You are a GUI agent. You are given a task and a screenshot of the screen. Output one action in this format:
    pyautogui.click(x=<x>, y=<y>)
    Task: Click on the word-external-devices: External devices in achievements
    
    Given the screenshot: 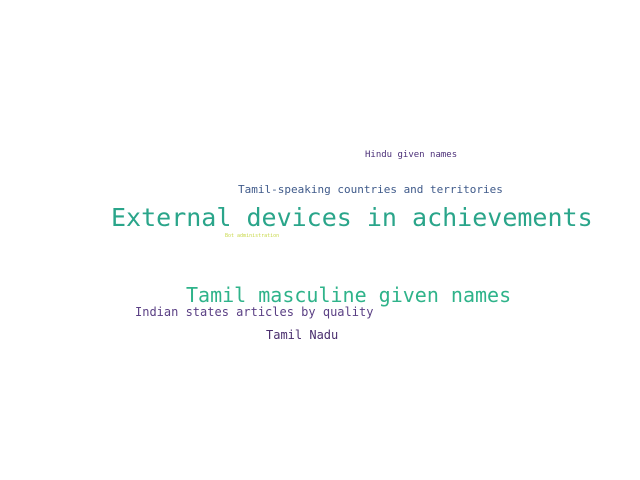 What is the action you would take?
    pyautogui.click(x=352, y=217)
    